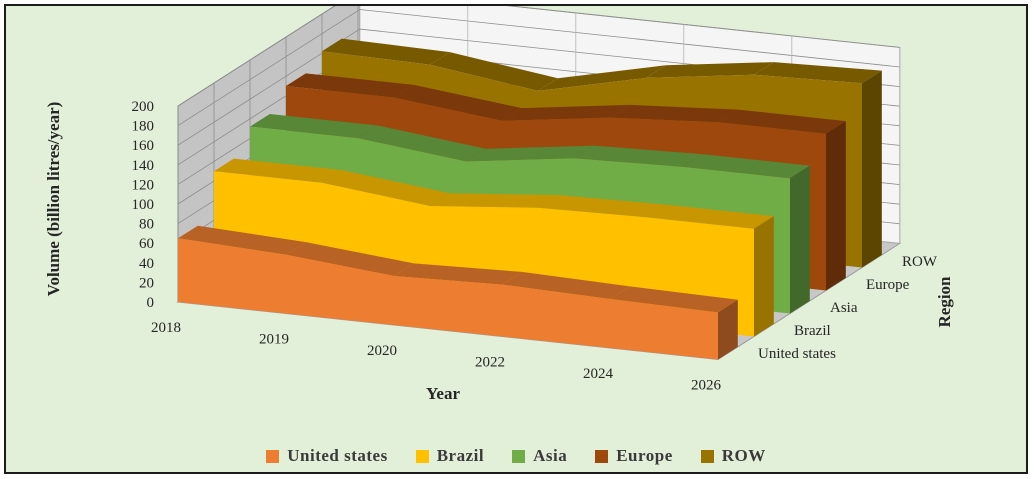 Image resolution: width=1034 pixels, height=479 pixels. Describe the element at coordinates (146, 225) in the screenshot. I see `y-tick-label: 80` at that location.